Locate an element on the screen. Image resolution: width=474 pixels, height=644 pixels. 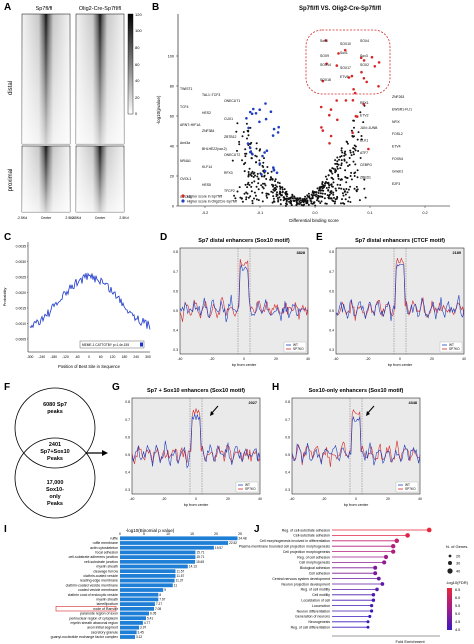
volcano-gene-label: ZBTB12 is located at coordinates (230, 137).